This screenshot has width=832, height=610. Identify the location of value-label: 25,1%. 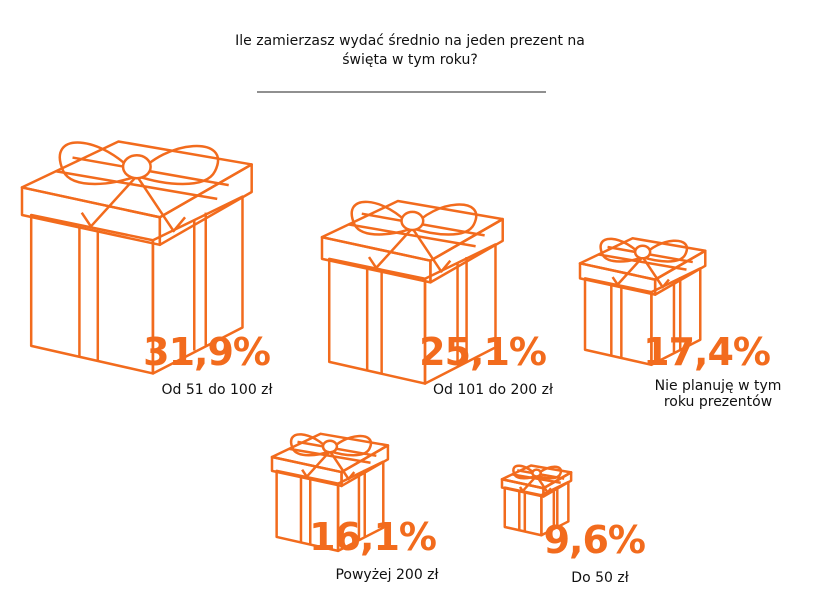
(483, 352).